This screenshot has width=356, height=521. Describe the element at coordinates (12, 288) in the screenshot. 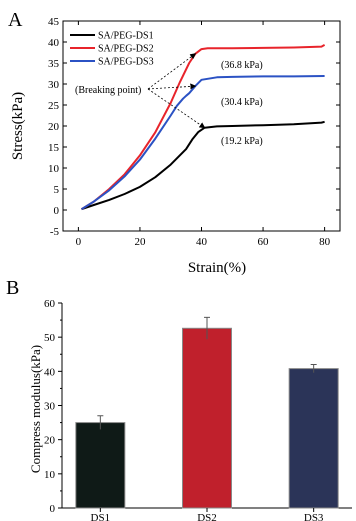

I see `panel-b-letter: B` at that location.